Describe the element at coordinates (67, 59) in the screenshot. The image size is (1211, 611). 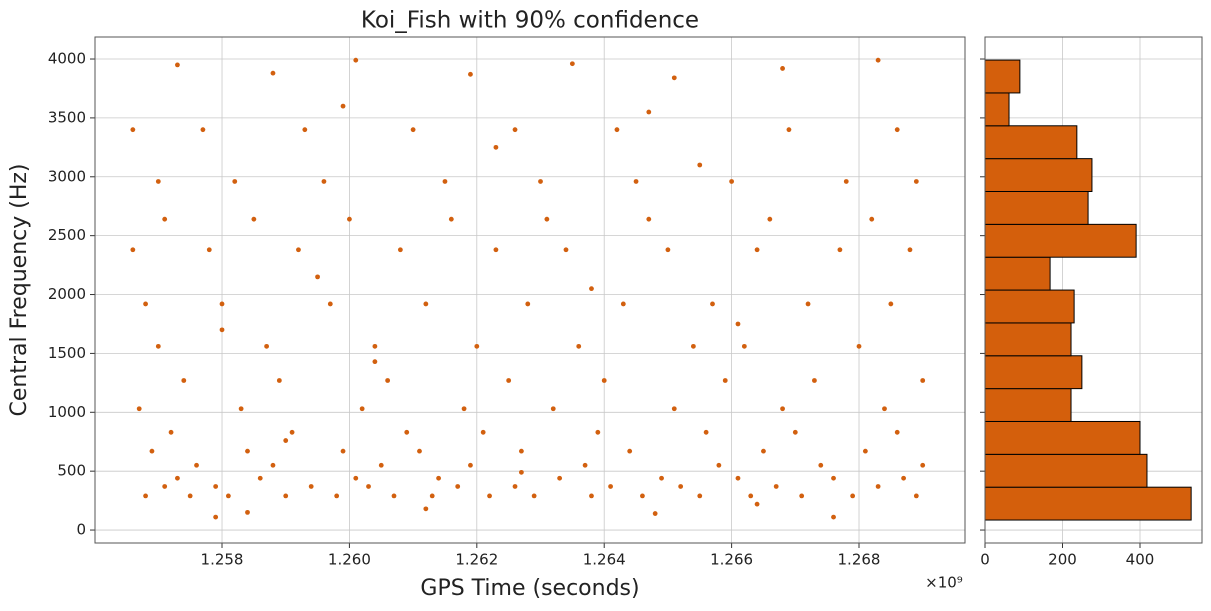
I see `y-tick-label: 4000` at that location.